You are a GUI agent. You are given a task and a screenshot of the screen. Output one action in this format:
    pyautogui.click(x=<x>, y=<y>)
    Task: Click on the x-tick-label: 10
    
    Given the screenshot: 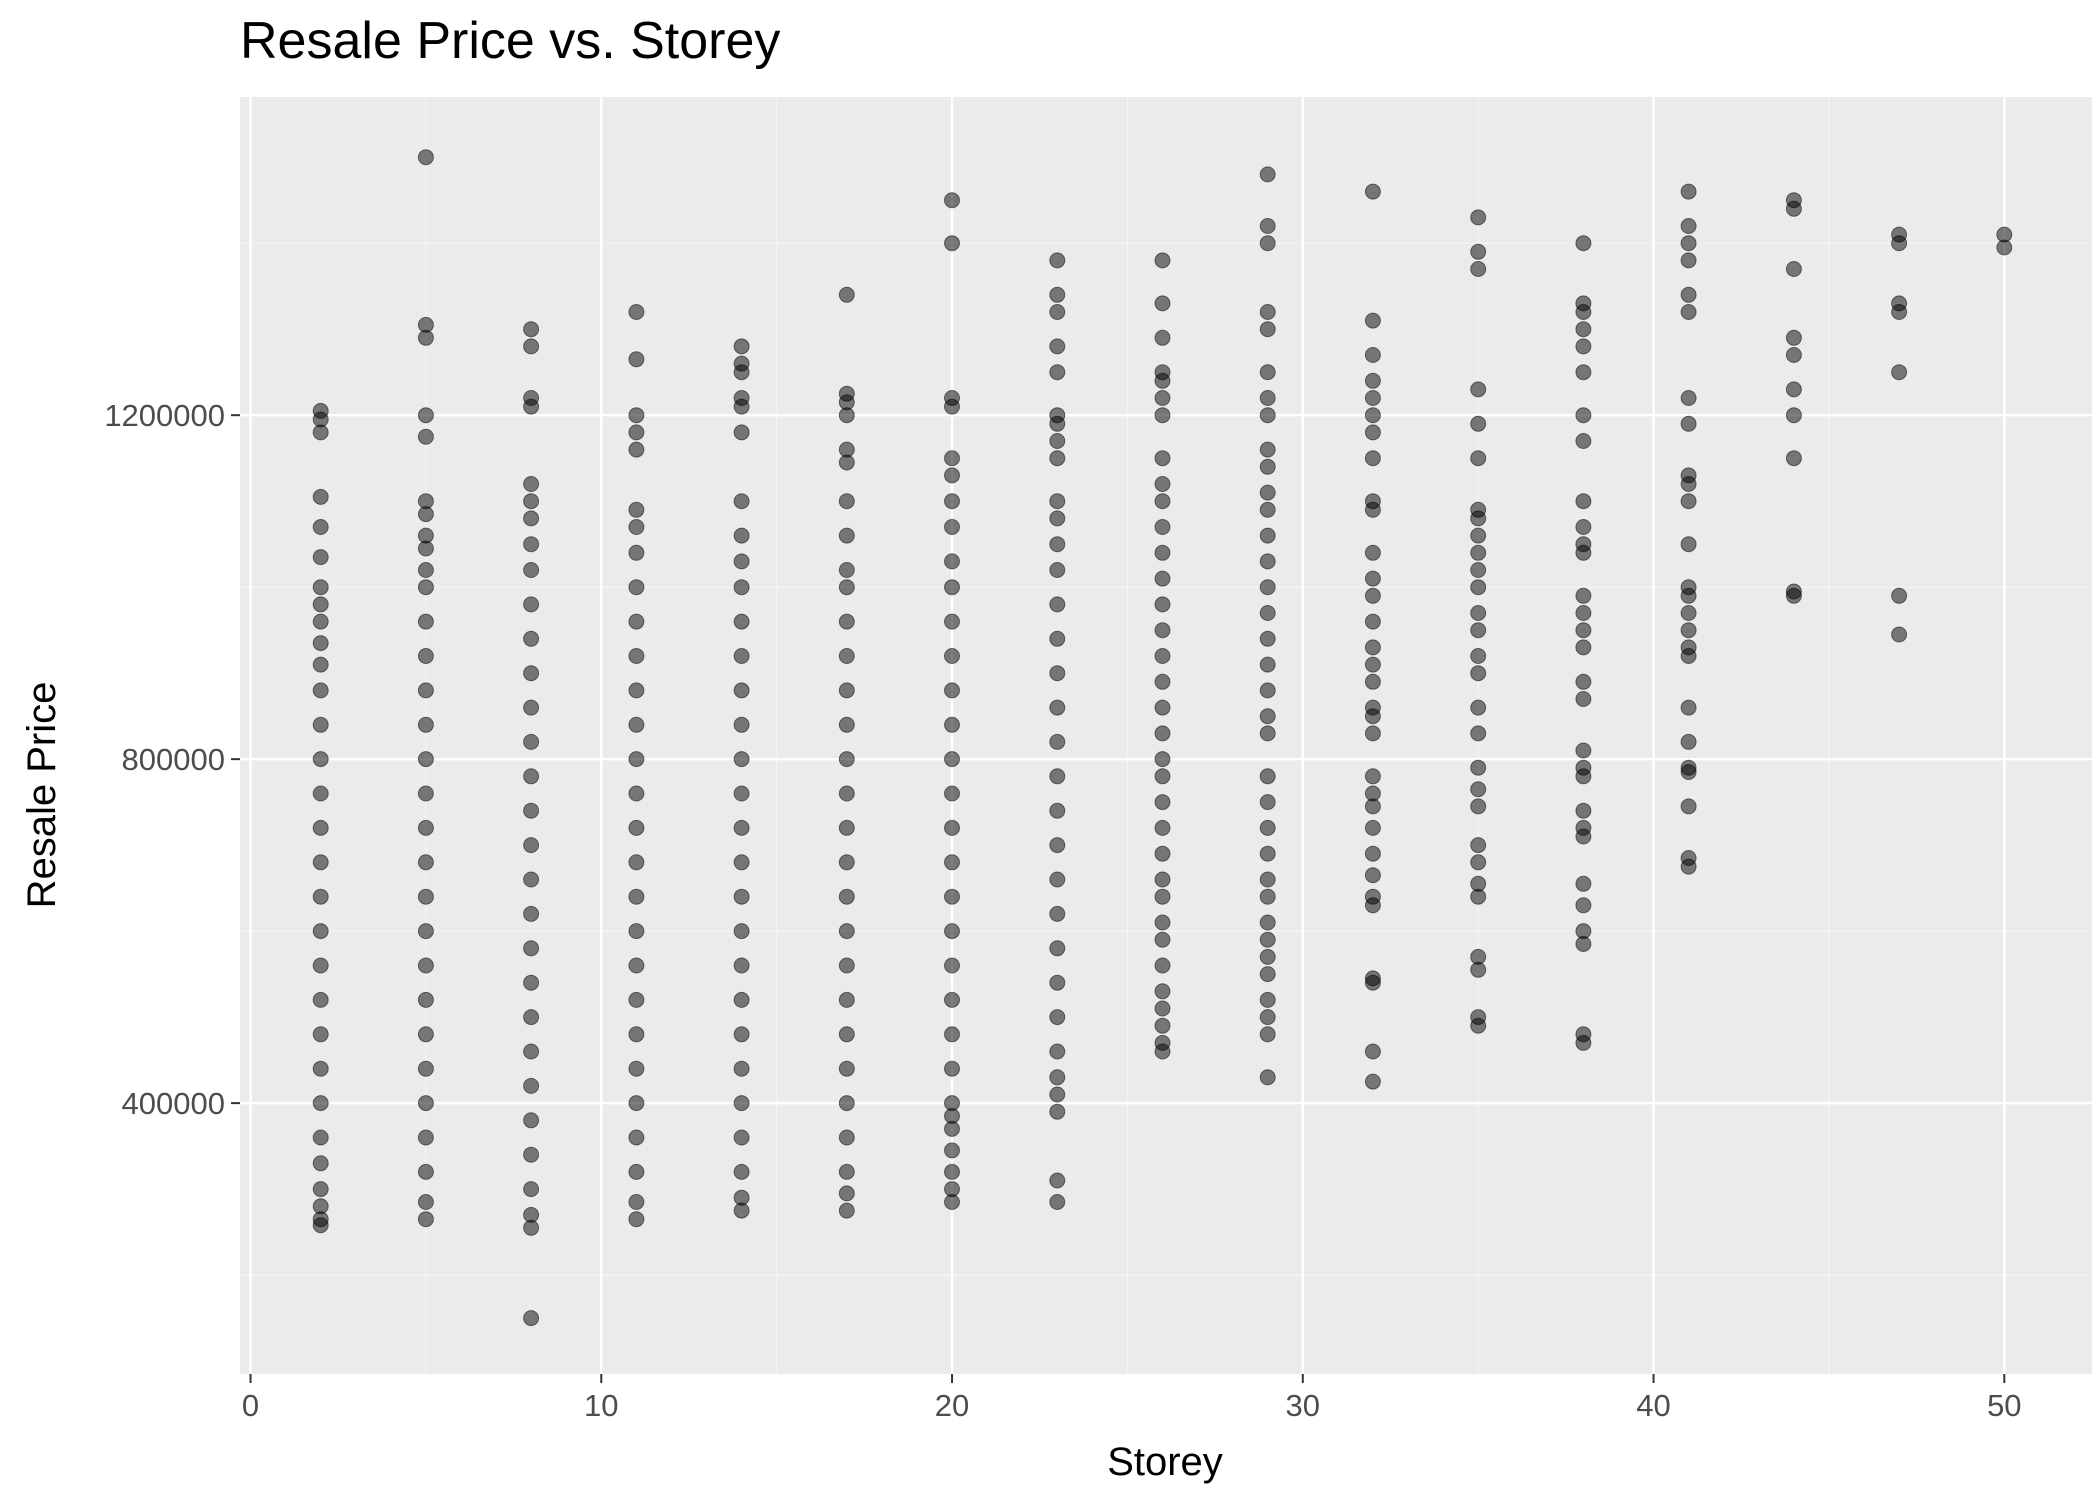 What is the action you would take?
    pyautogui.click(x=601, y=1405)
    